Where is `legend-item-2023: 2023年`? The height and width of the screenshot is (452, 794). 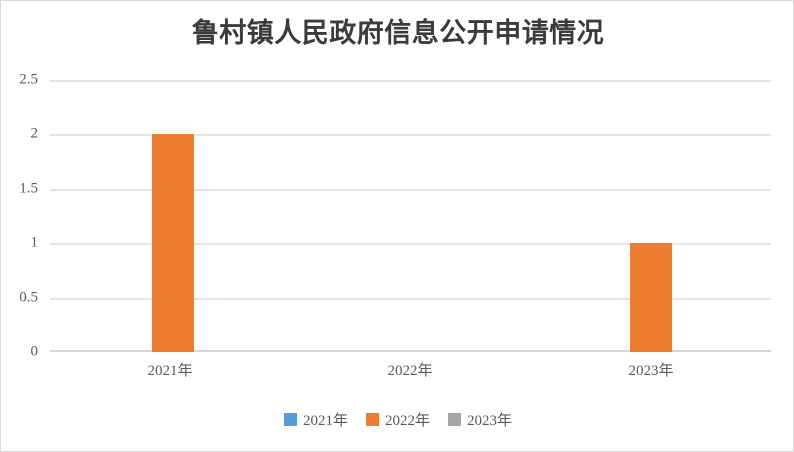 legend-item-2023: 2023年 is located at coordinates (480, 419).